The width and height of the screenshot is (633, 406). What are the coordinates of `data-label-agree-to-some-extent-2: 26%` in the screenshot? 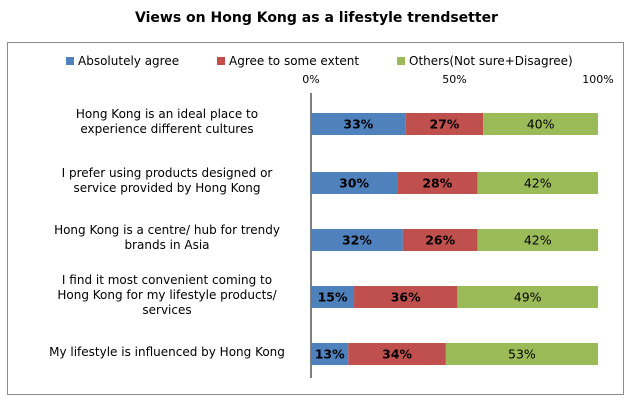 It's located at (440, 240).